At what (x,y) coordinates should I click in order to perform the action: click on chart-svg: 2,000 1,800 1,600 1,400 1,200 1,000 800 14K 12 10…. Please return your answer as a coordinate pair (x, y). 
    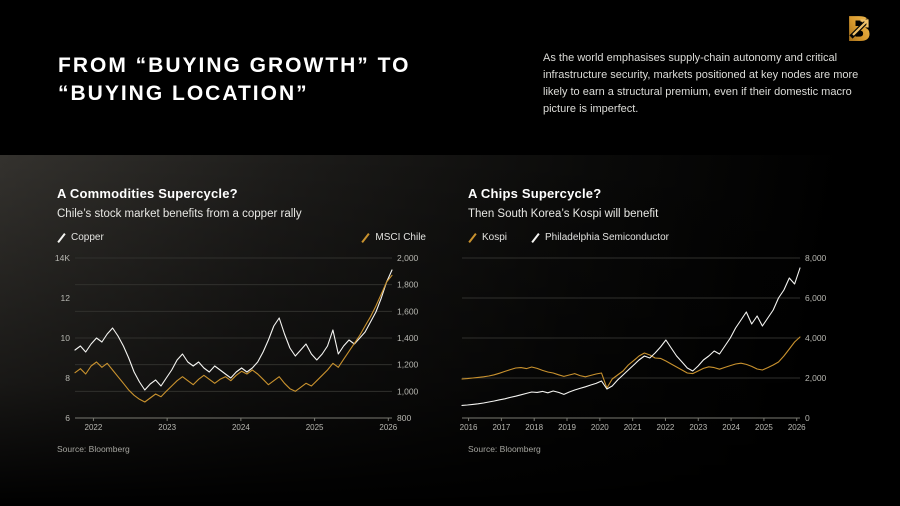
    Looking at the image, I should click on (237, 342).